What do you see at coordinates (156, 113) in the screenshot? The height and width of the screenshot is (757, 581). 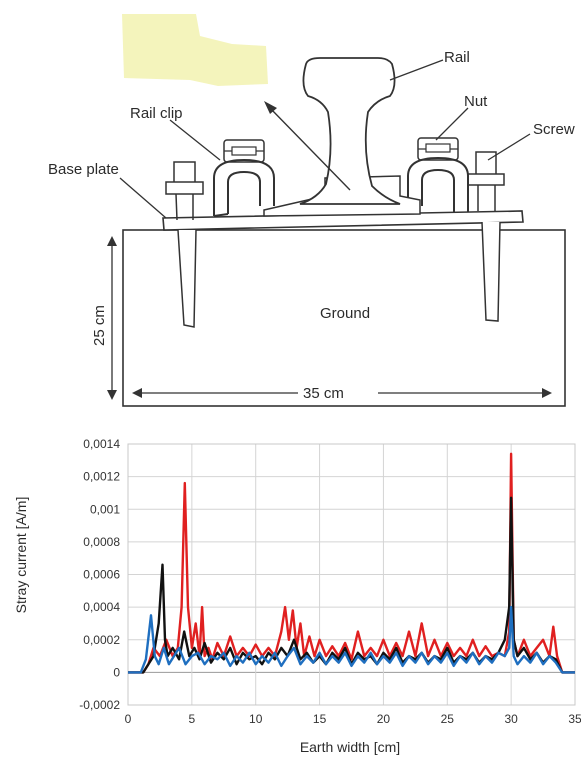 I see `label-rail-clip: Rail clip` at bounding box center [156, 113].